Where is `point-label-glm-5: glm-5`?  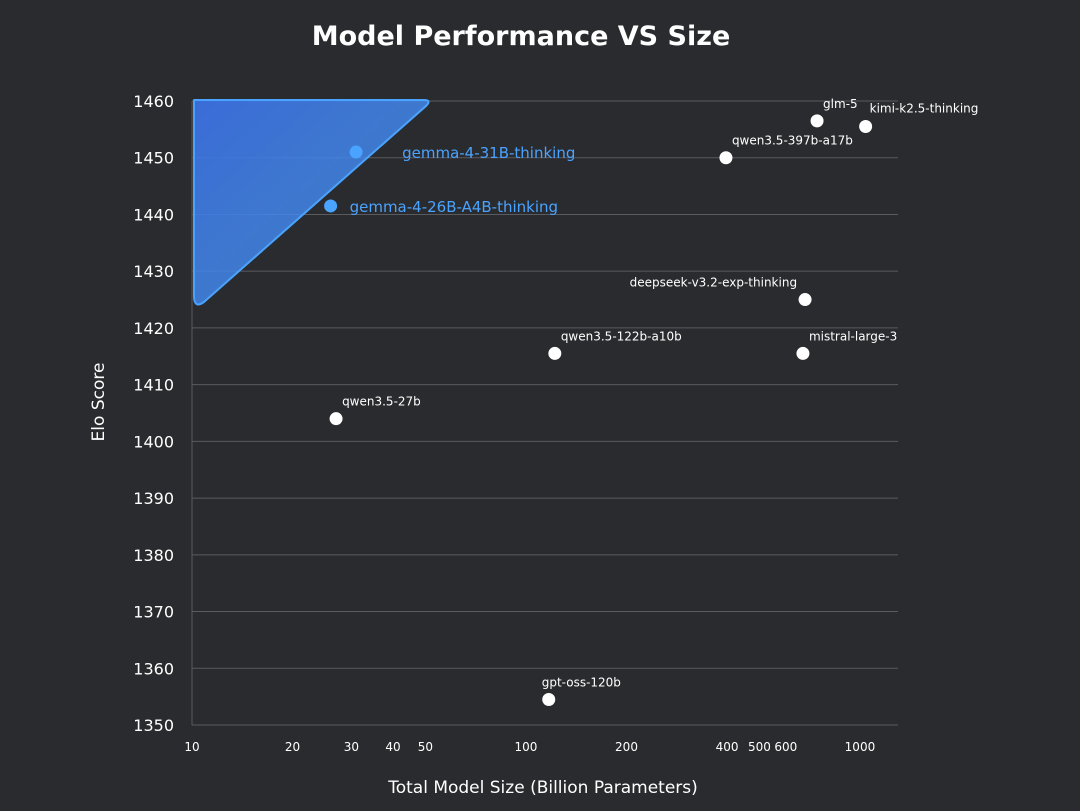
point-label-glm-5: glm-5 is located at coordinates (840, 104).